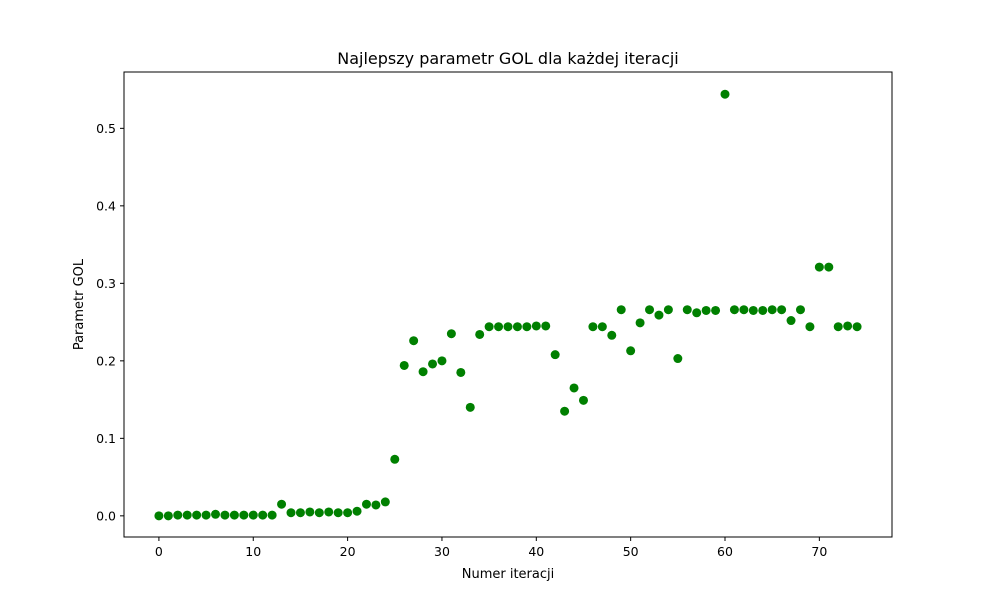  What do you see at coordinates (725, 551) in the screenshot?
I see `x-tick-label: 60` at bounding box center [725, 551].